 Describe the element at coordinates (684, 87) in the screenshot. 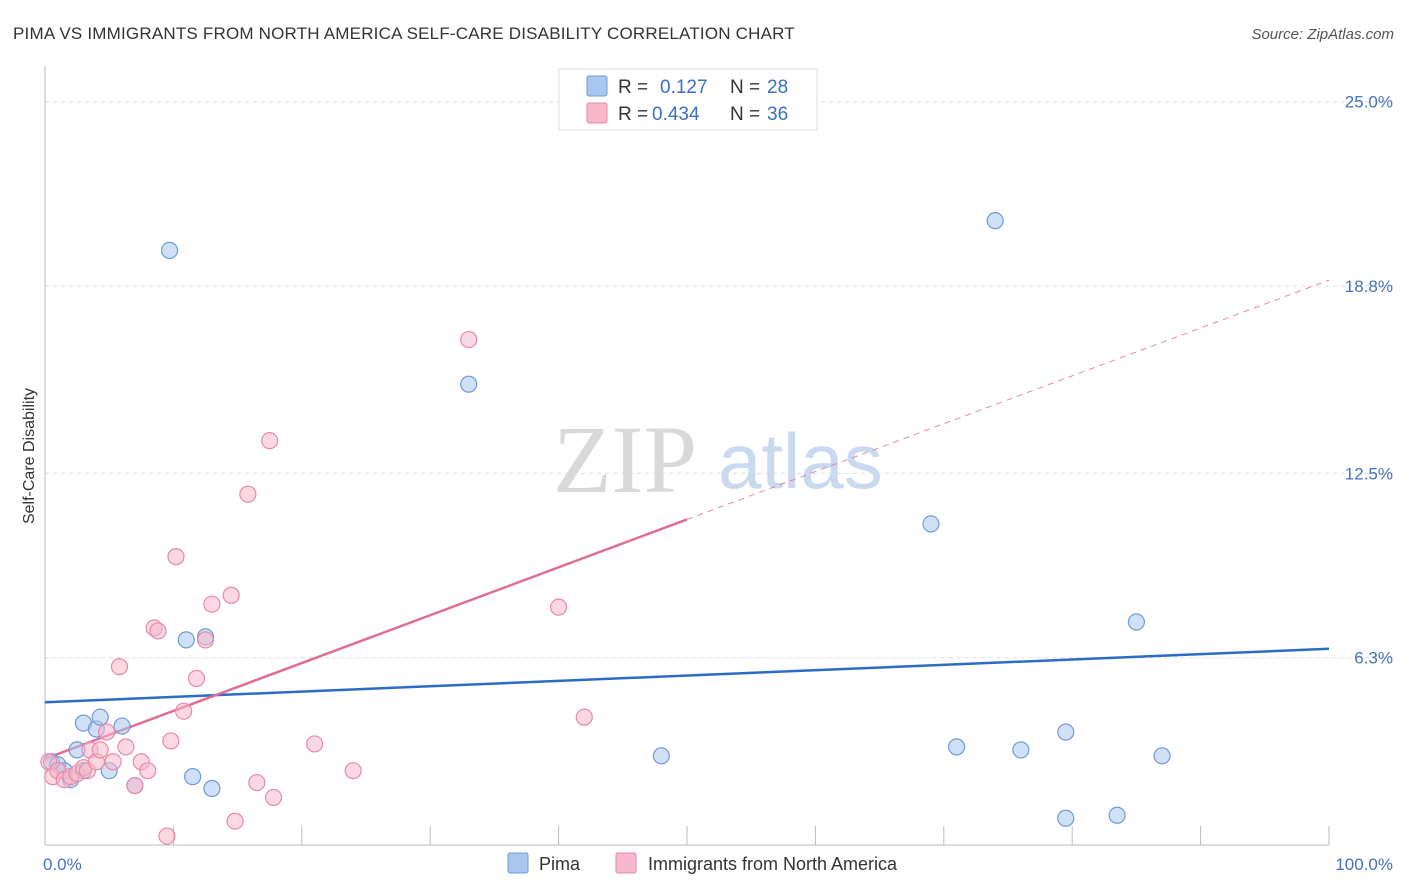

I see `legend-r-value-pima: 0.127` at that location.